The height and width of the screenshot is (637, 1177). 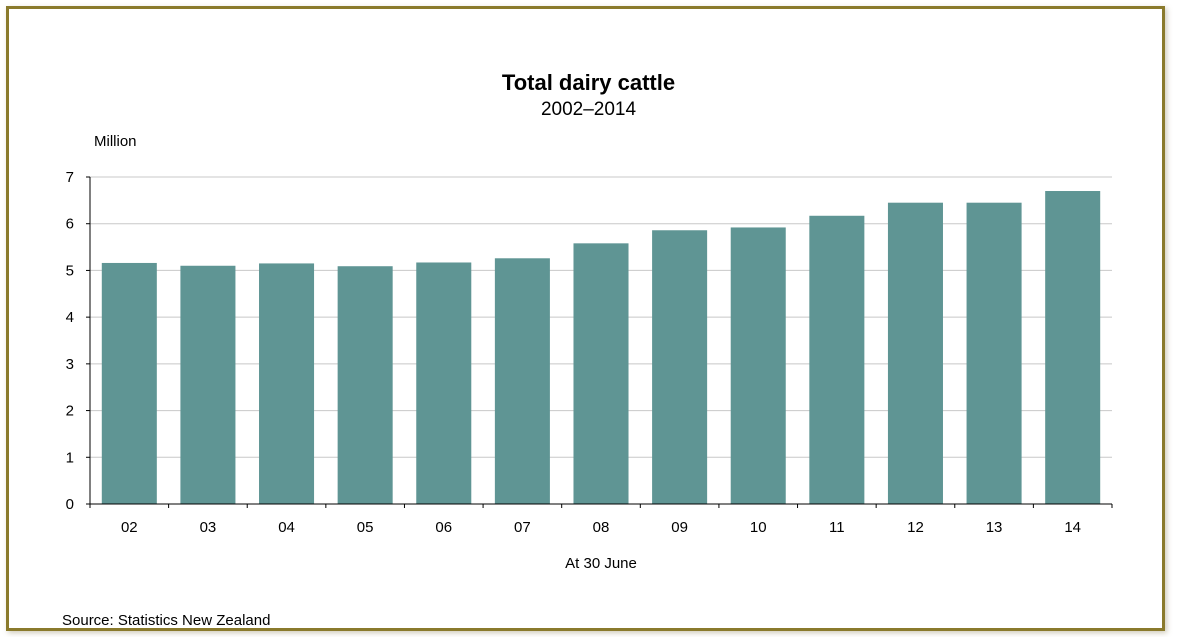 I want to click on y-tick-label: 1, so click(x=70, y=457).